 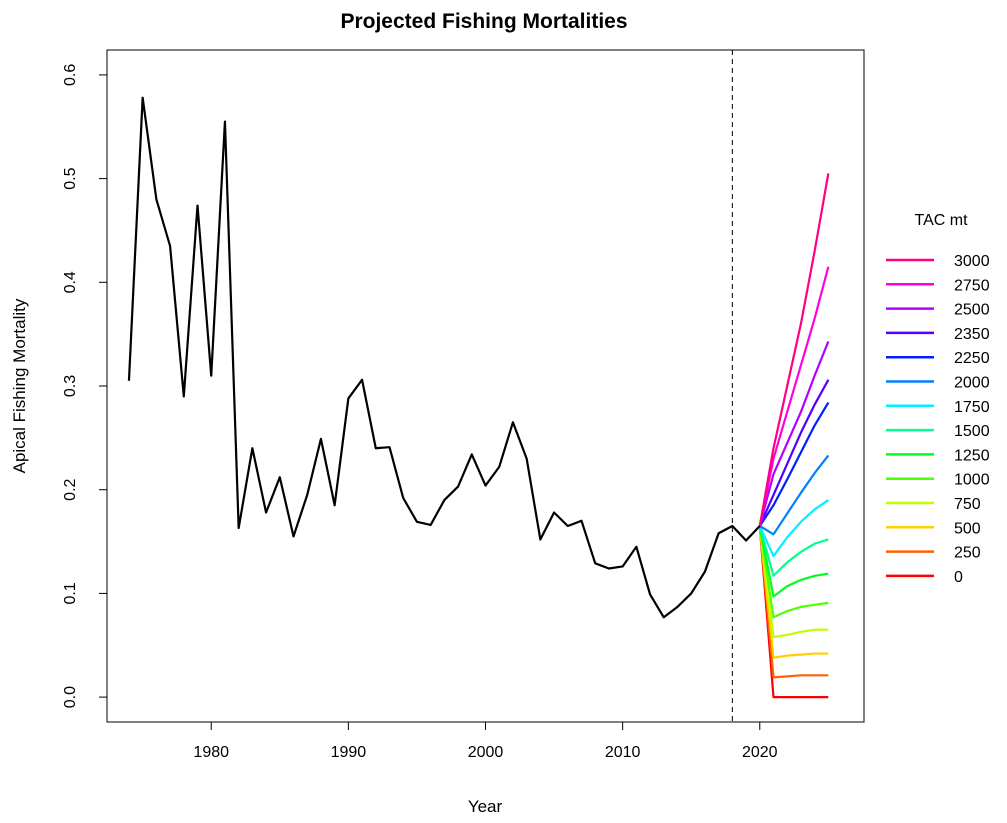 I want to click on y-axis-label: Apical Fishing Mortality, so click(x=19, y=385).